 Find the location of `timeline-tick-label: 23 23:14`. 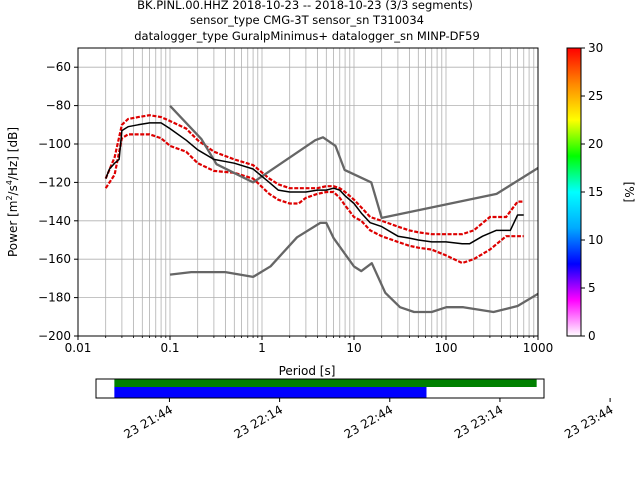

timeline-tick-label: 23 23:14 is located at coordinates (478, 421).